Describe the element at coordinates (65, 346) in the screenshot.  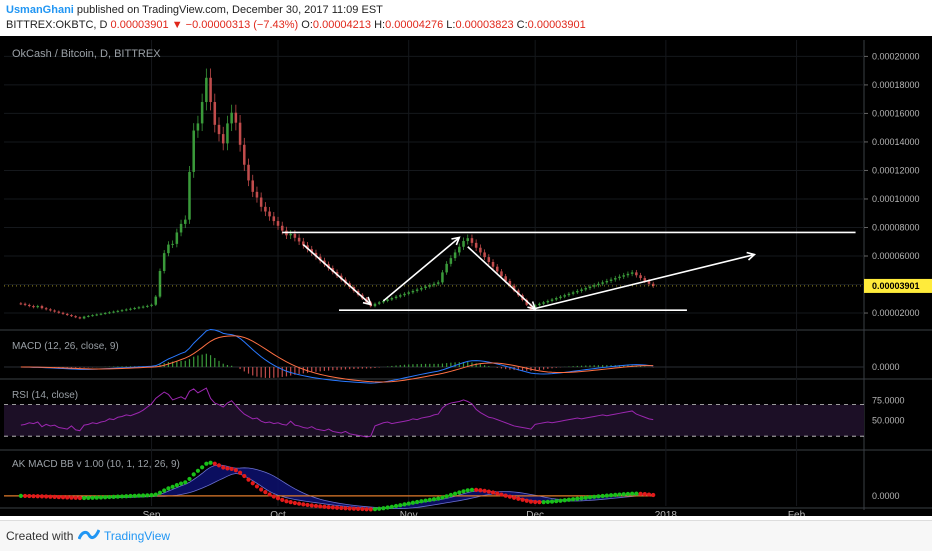
I see `macd-pane-title: MACD (12, 26, close, 9)` at that location.